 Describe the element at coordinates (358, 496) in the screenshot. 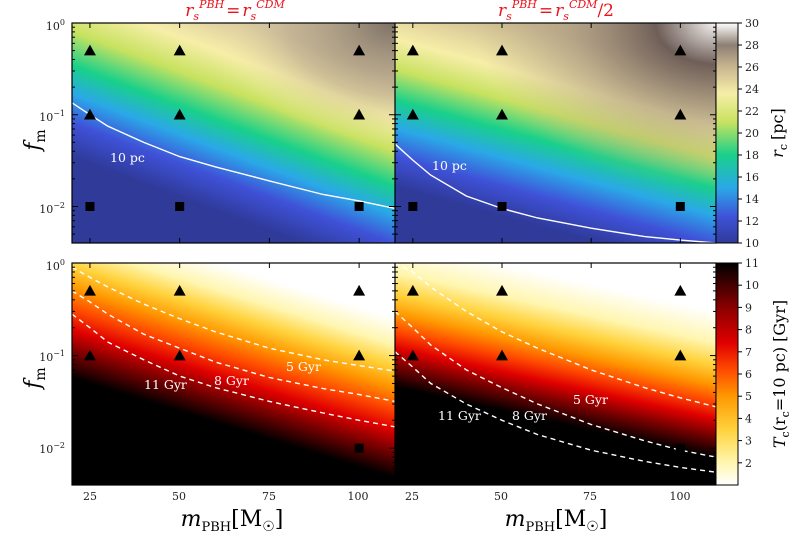

I see `xtick-100-left: 100` at that location.